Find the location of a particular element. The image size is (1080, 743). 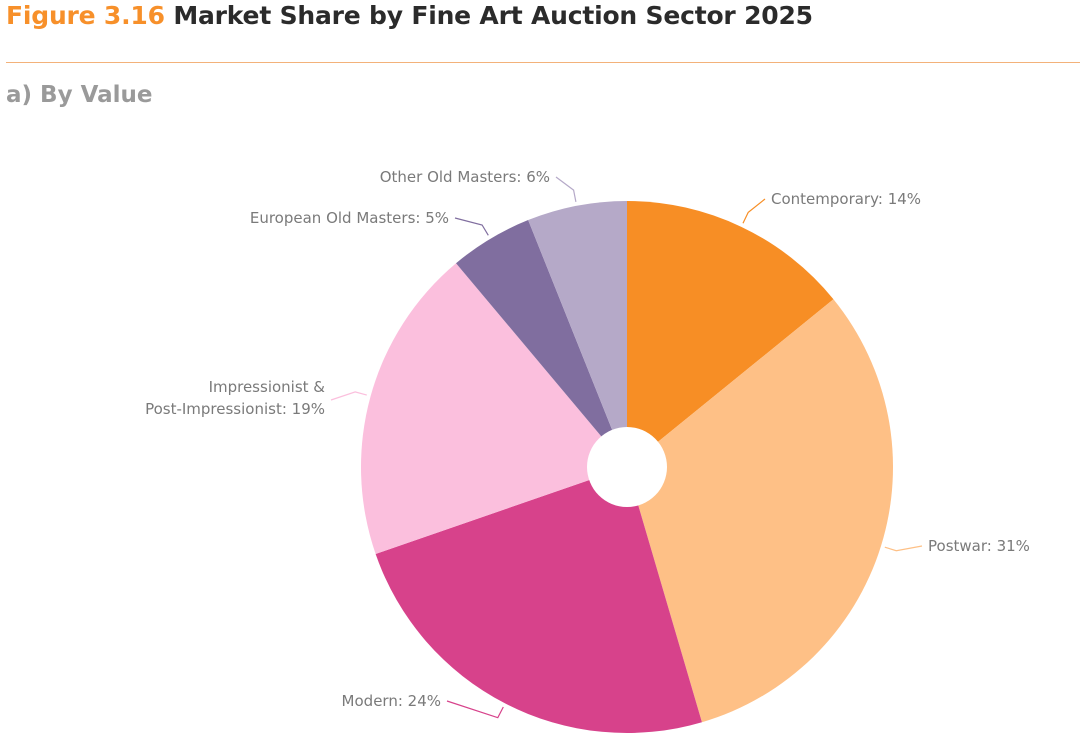

slice-label: Postwar: 31% is located at coordinates (979, 546).